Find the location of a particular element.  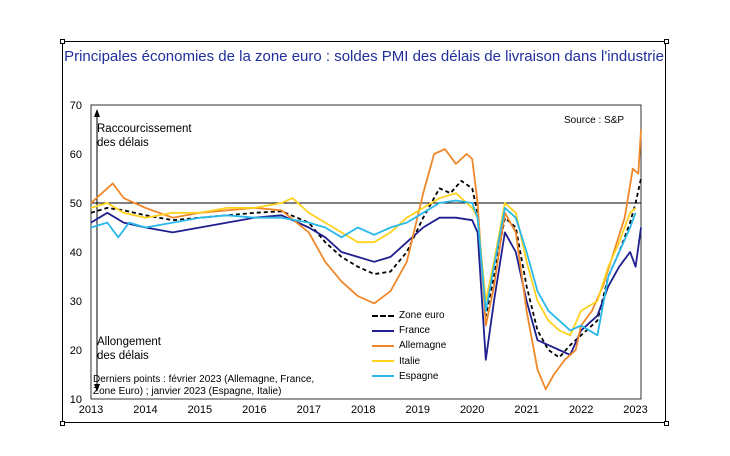

direction-arrow-down is located at coordinates (97, 388).